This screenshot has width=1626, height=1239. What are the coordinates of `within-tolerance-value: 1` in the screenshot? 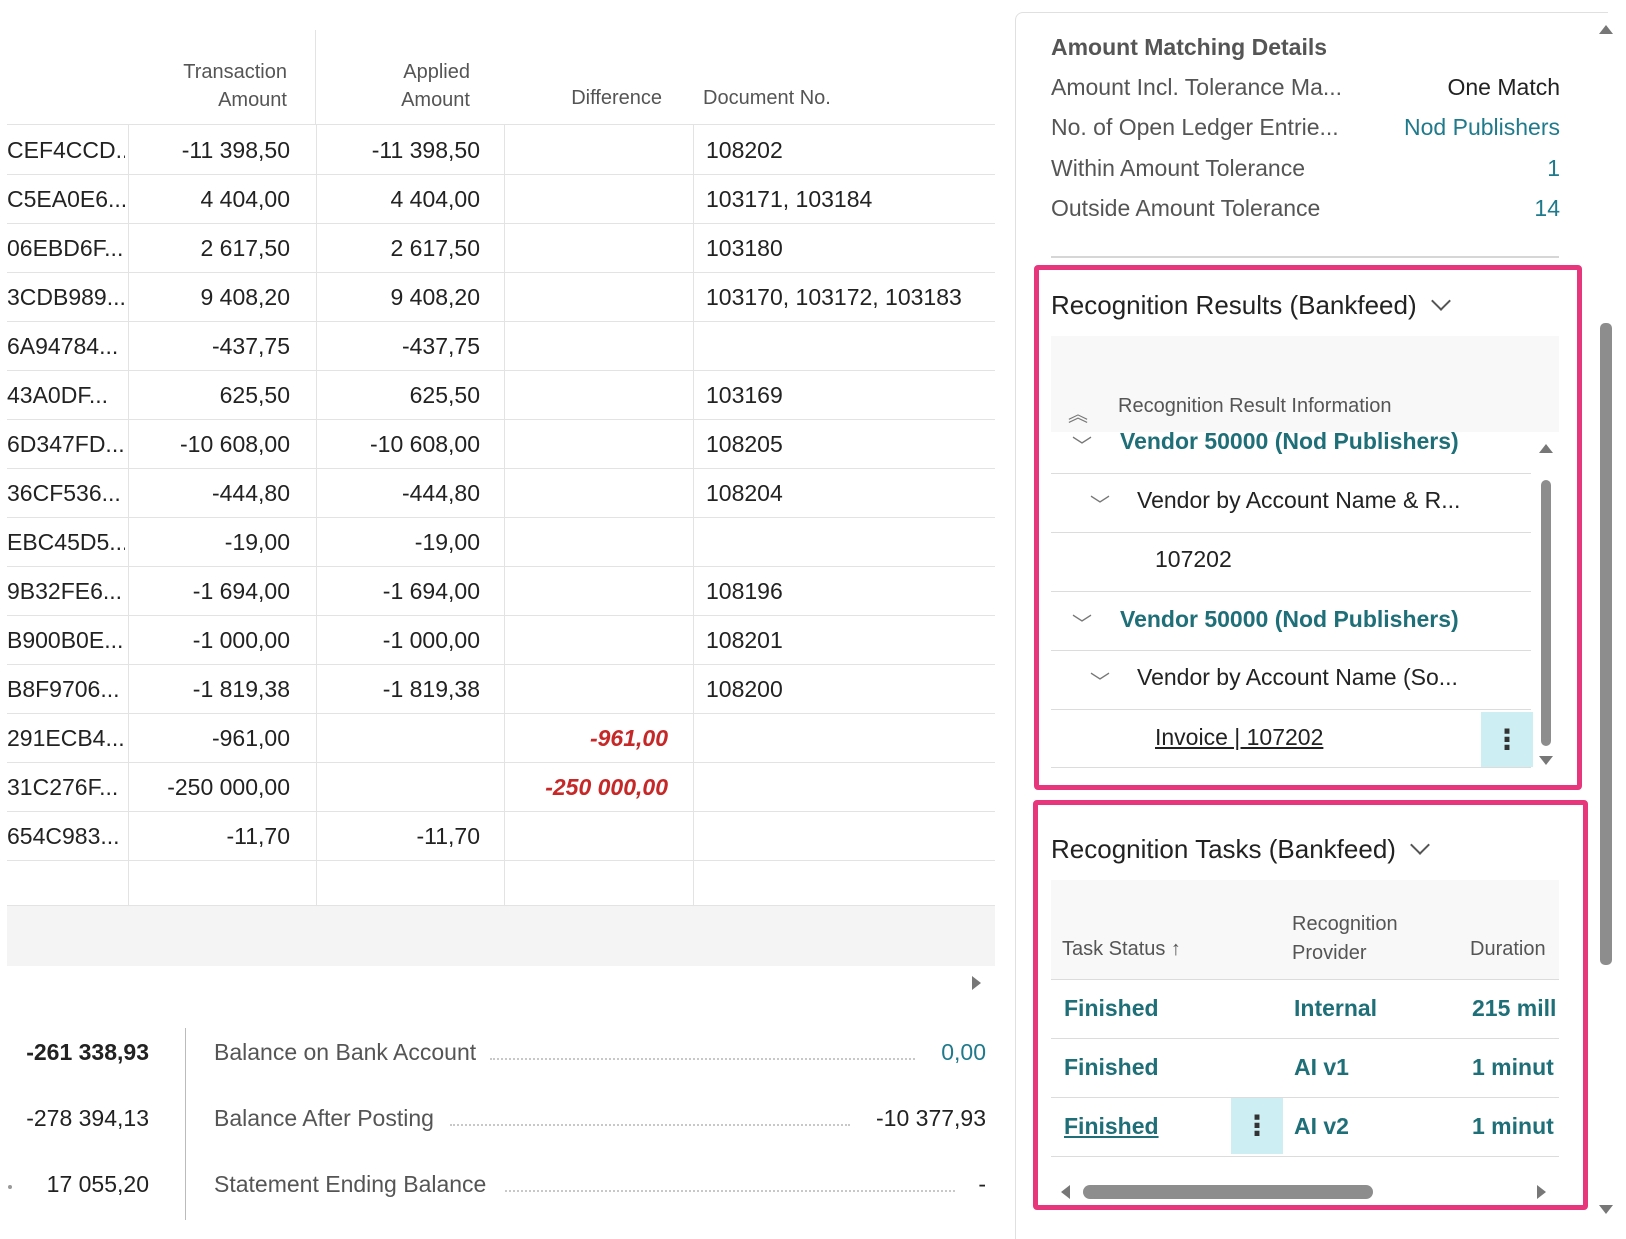 It's located at (1553, 168).